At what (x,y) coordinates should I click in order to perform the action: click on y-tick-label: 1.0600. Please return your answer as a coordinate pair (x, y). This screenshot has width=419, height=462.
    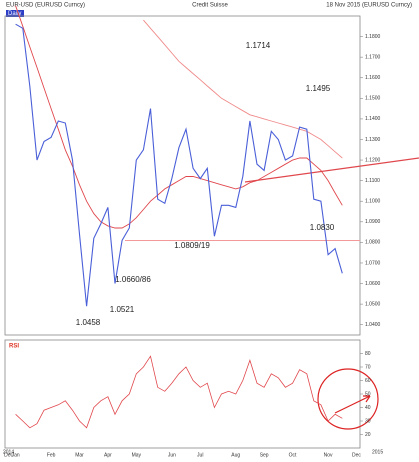
    Looking at the image, I should click on (373, 284).